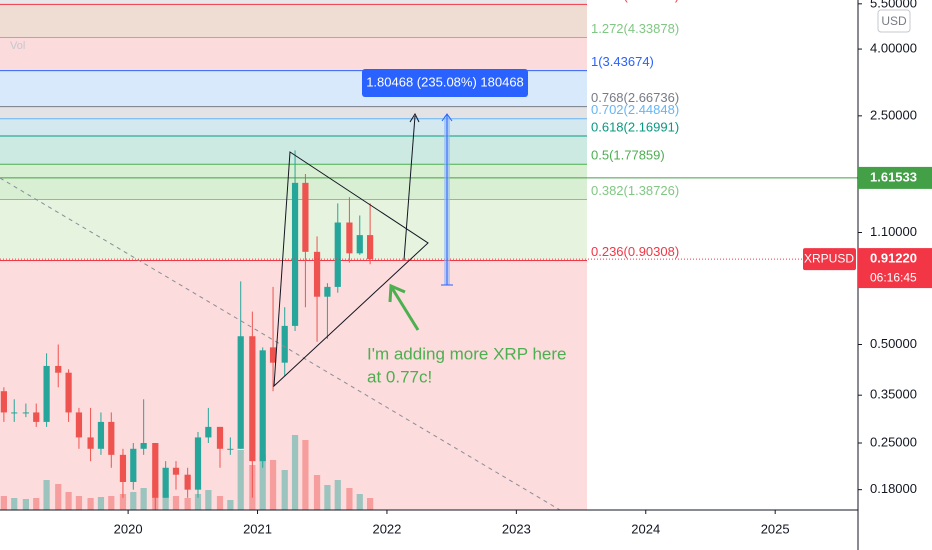 The width and height of the screenshot is (932, 550). What do you see at coordinates (405, 309) in the screenshot?
I see `note-arrow` at bounding box center [405, 309].